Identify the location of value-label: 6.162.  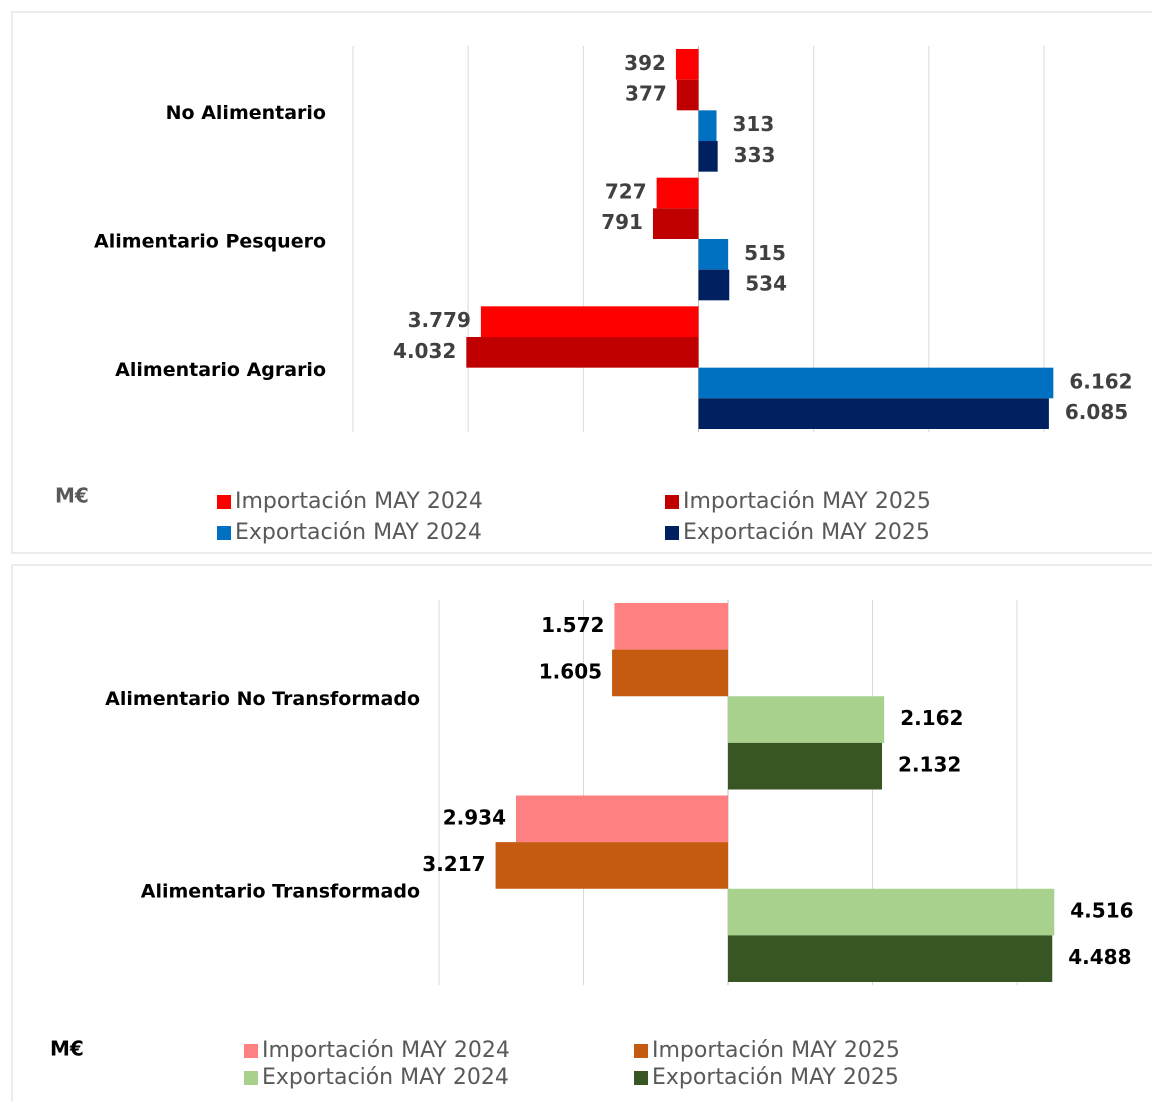
(1100, 382).